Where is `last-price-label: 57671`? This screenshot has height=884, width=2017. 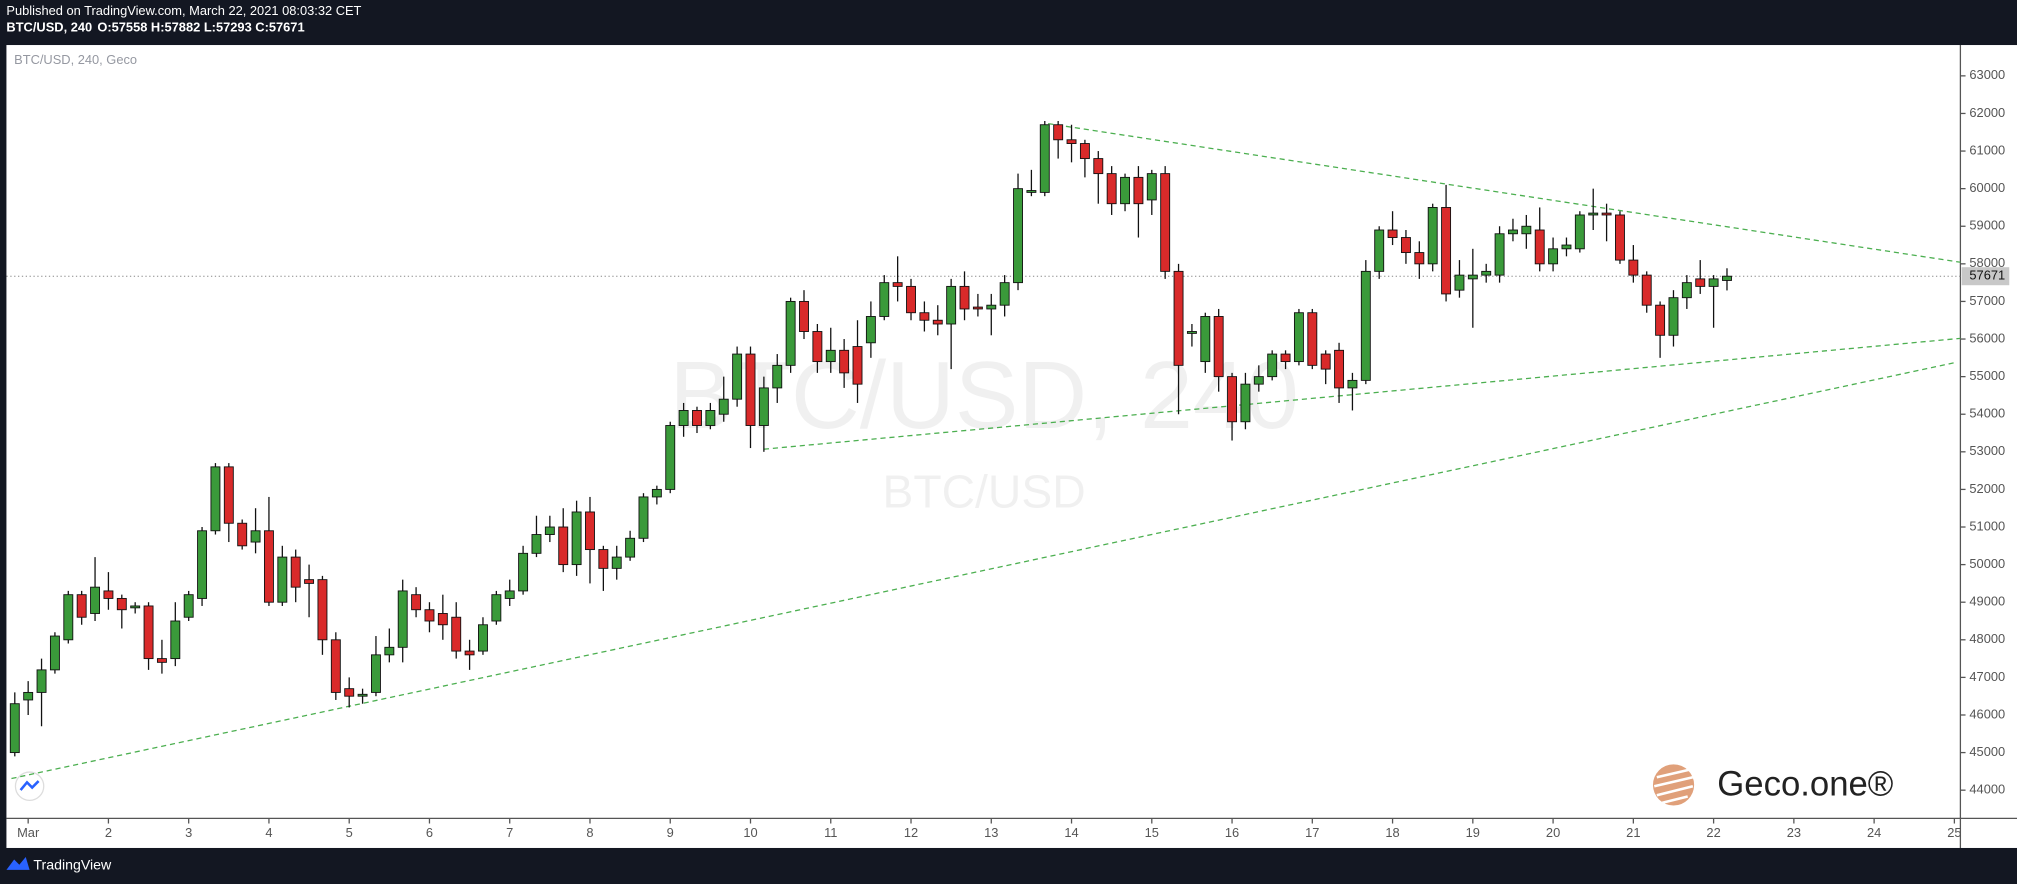 last-price-label: 57671 is located at coordinates (1987, 275).